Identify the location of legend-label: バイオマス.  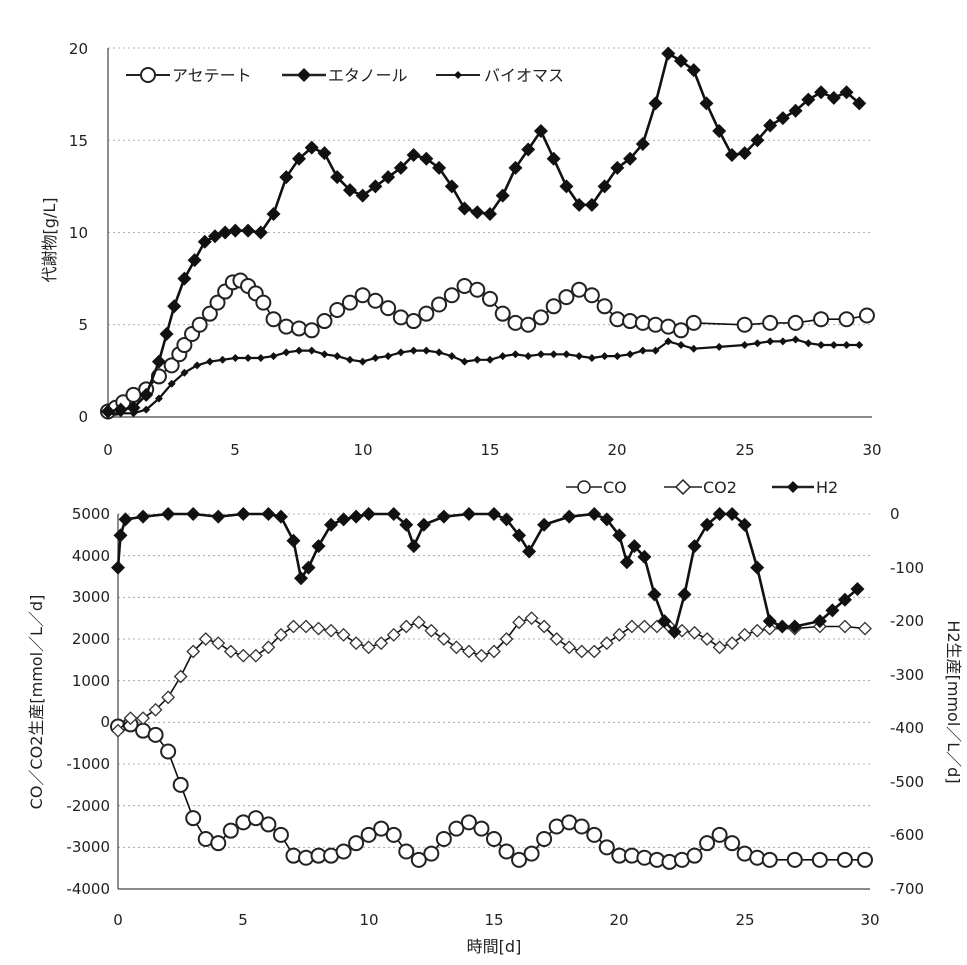
(524, 75).